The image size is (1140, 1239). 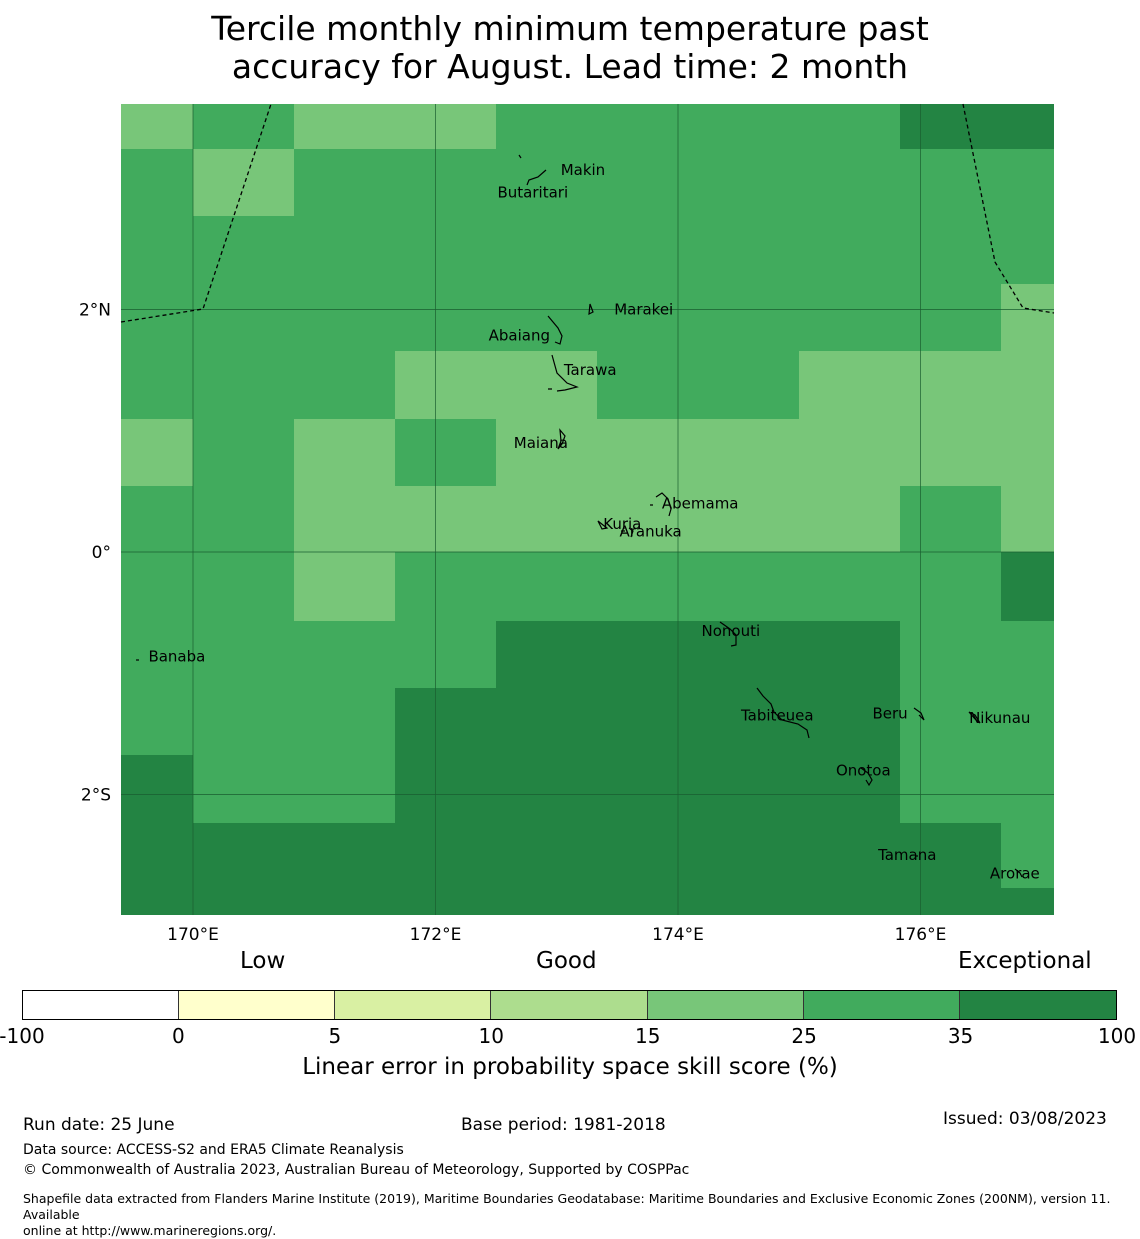 I want to click on island-label: Nonouti, so click(x=731, y=631).